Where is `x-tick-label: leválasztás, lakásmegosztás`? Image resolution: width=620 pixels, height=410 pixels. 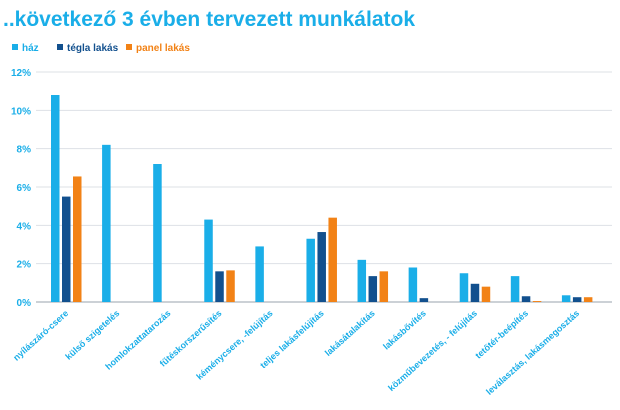 x-tick-label: leválasztás, lakásmegosztás is located at coordinates (532, 352).